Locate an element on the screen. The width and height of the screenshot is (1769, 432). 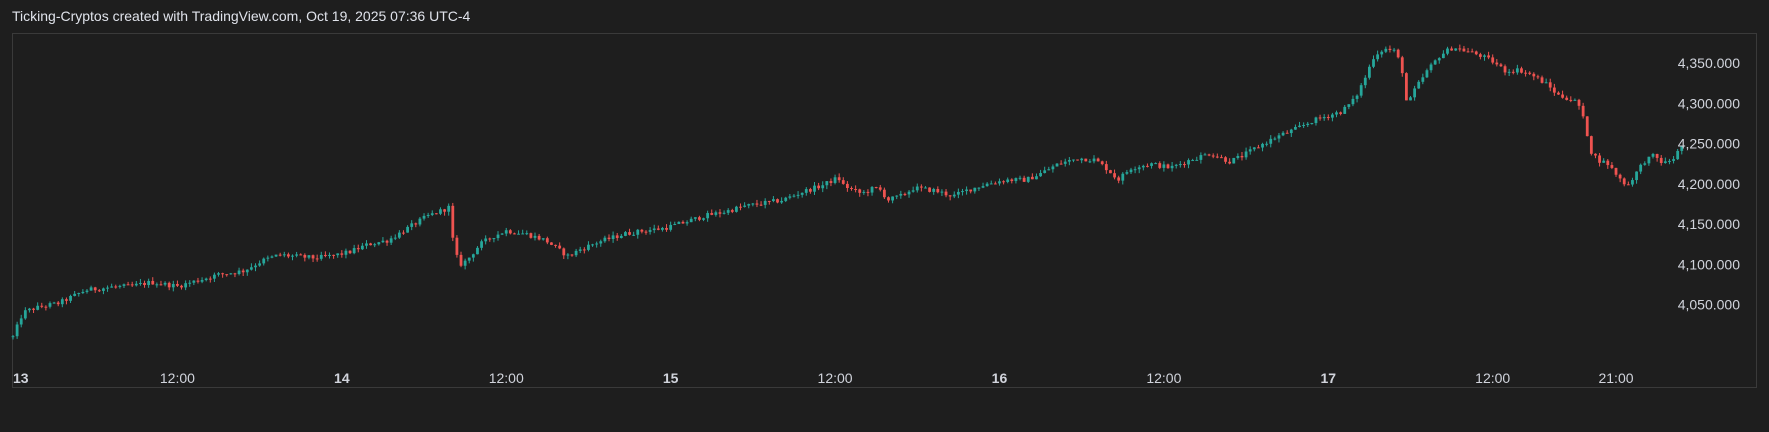
price-tick-label: 4,300.000 is located at coordinates (1709, 103).